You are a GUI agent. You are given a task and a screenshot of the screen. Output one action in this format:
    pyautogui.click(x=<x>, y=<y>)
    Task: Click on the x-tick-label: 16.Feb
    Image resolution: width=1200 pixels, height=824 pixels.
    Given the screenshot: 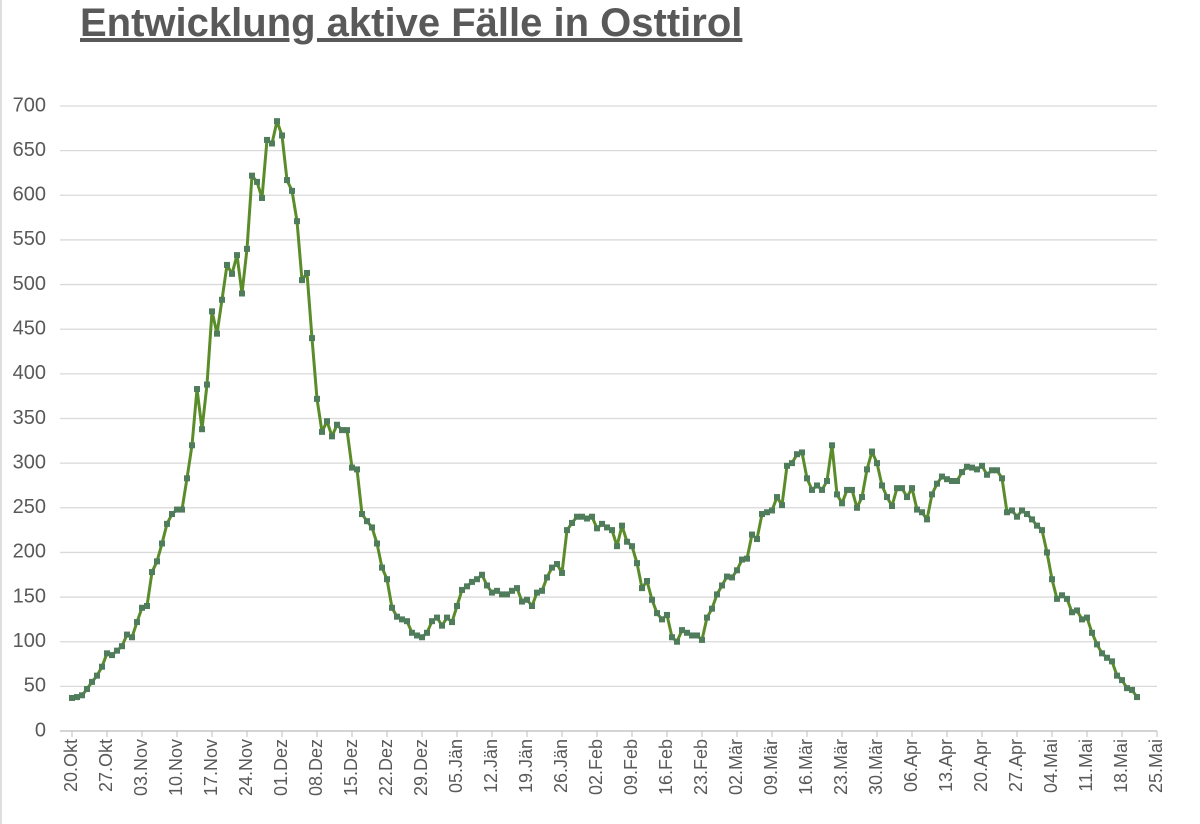 What is the action you would take?
    pyautogui.click(x=666, y=767)
    